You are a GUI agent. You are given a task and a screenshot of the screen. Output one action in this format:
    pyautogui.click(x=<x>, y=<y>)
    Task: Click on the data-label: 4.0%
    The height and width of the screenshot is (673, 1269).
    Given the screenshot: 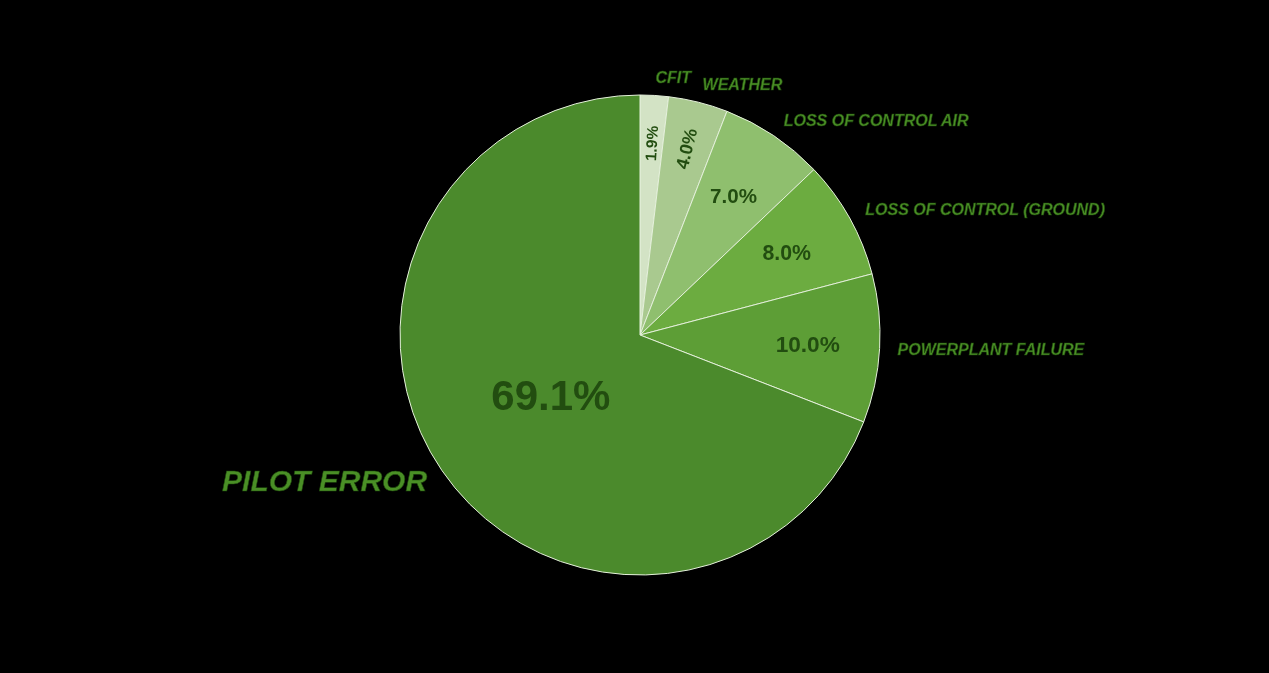 What is the action you would take?
    pyautogui.click(x=686, y=149)
    